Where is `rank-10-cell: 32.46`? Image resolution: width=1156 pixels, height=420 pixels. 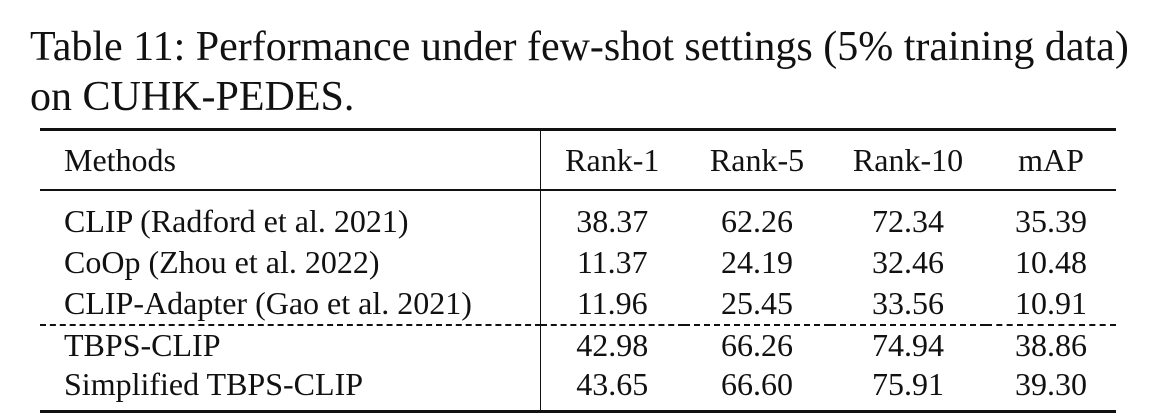
rank-10-cell: 32.46 is located at coordinates (908, 262).